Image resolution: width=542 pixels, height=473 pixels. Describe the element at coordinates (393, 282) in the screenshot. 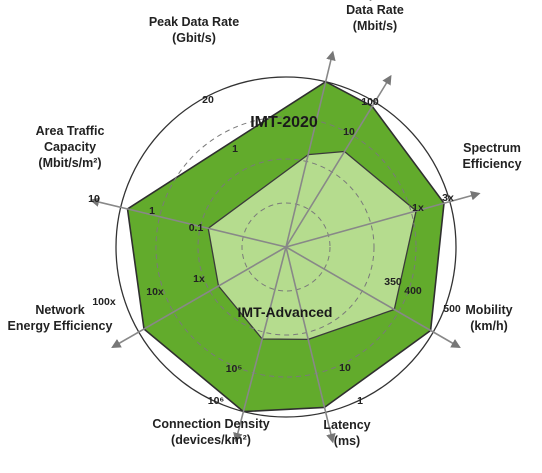

I see `tick-inner-mobility: 350` at that location.